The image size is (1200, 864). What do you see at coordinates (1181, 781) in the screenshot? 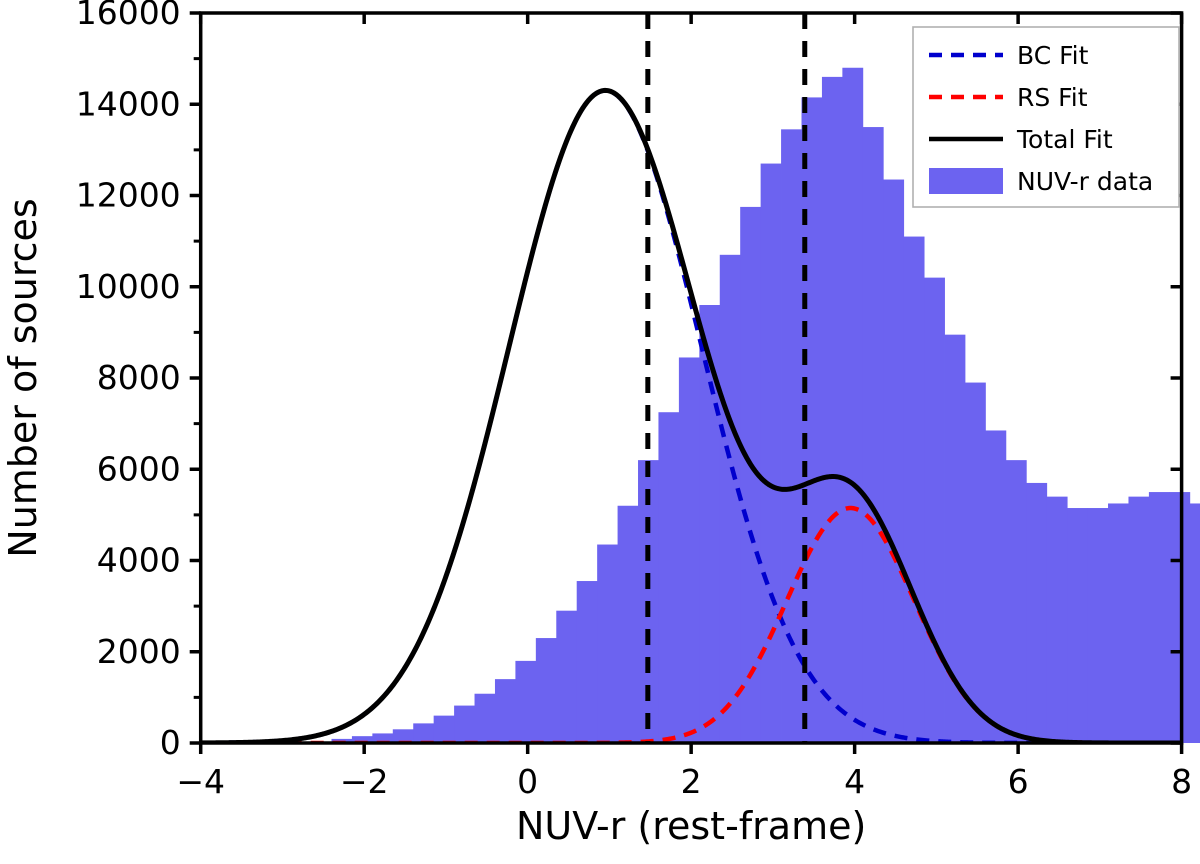
I see `x-tick-label: 8` at bounding box center [1181, 781].